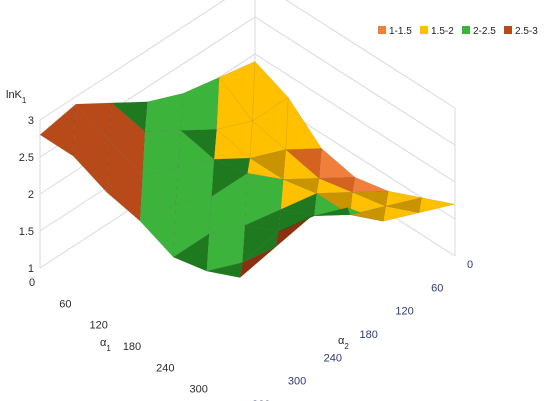 This screenshot has width=550, height=401. What do you see at coordinates (442, 31) in the screenshot?
I see `legend-label: 1.5-2` at bounding box center [442, 31].